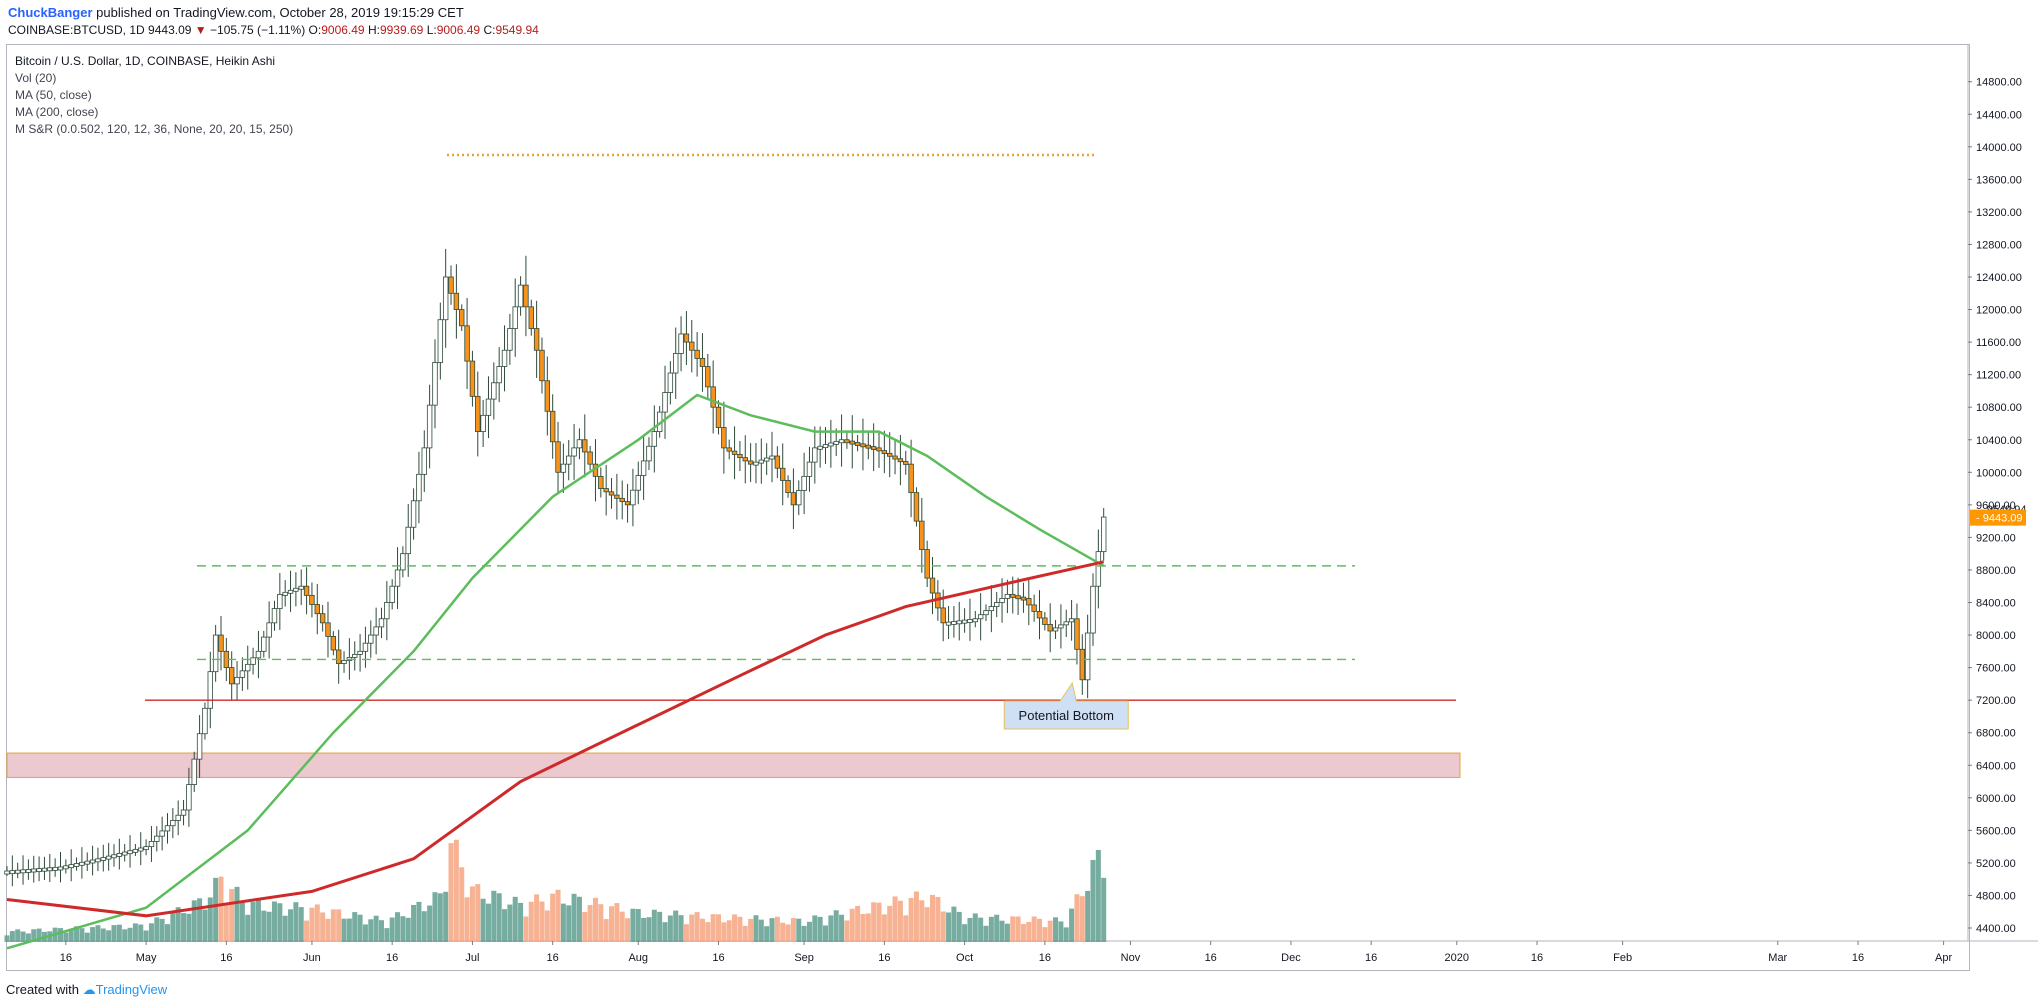 The height and width of the screenshot is (1007, 2041). Describe the element at coordinates (1996, 669) in the screenshot. I see `y-tick-label: 7600.00` at that location.